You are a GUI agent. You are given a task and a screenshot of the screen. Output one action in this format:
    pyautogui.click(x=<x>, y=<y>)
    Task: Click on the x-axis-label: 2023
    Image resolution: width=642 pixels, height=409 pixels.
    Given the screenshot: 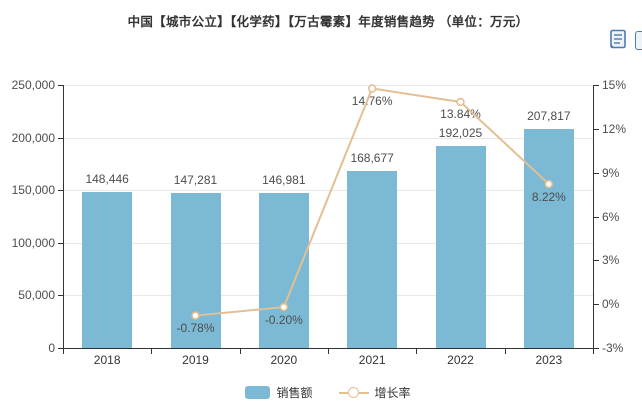 What is the action you would take?
    pyautogui.click(x=549, y=360)
    